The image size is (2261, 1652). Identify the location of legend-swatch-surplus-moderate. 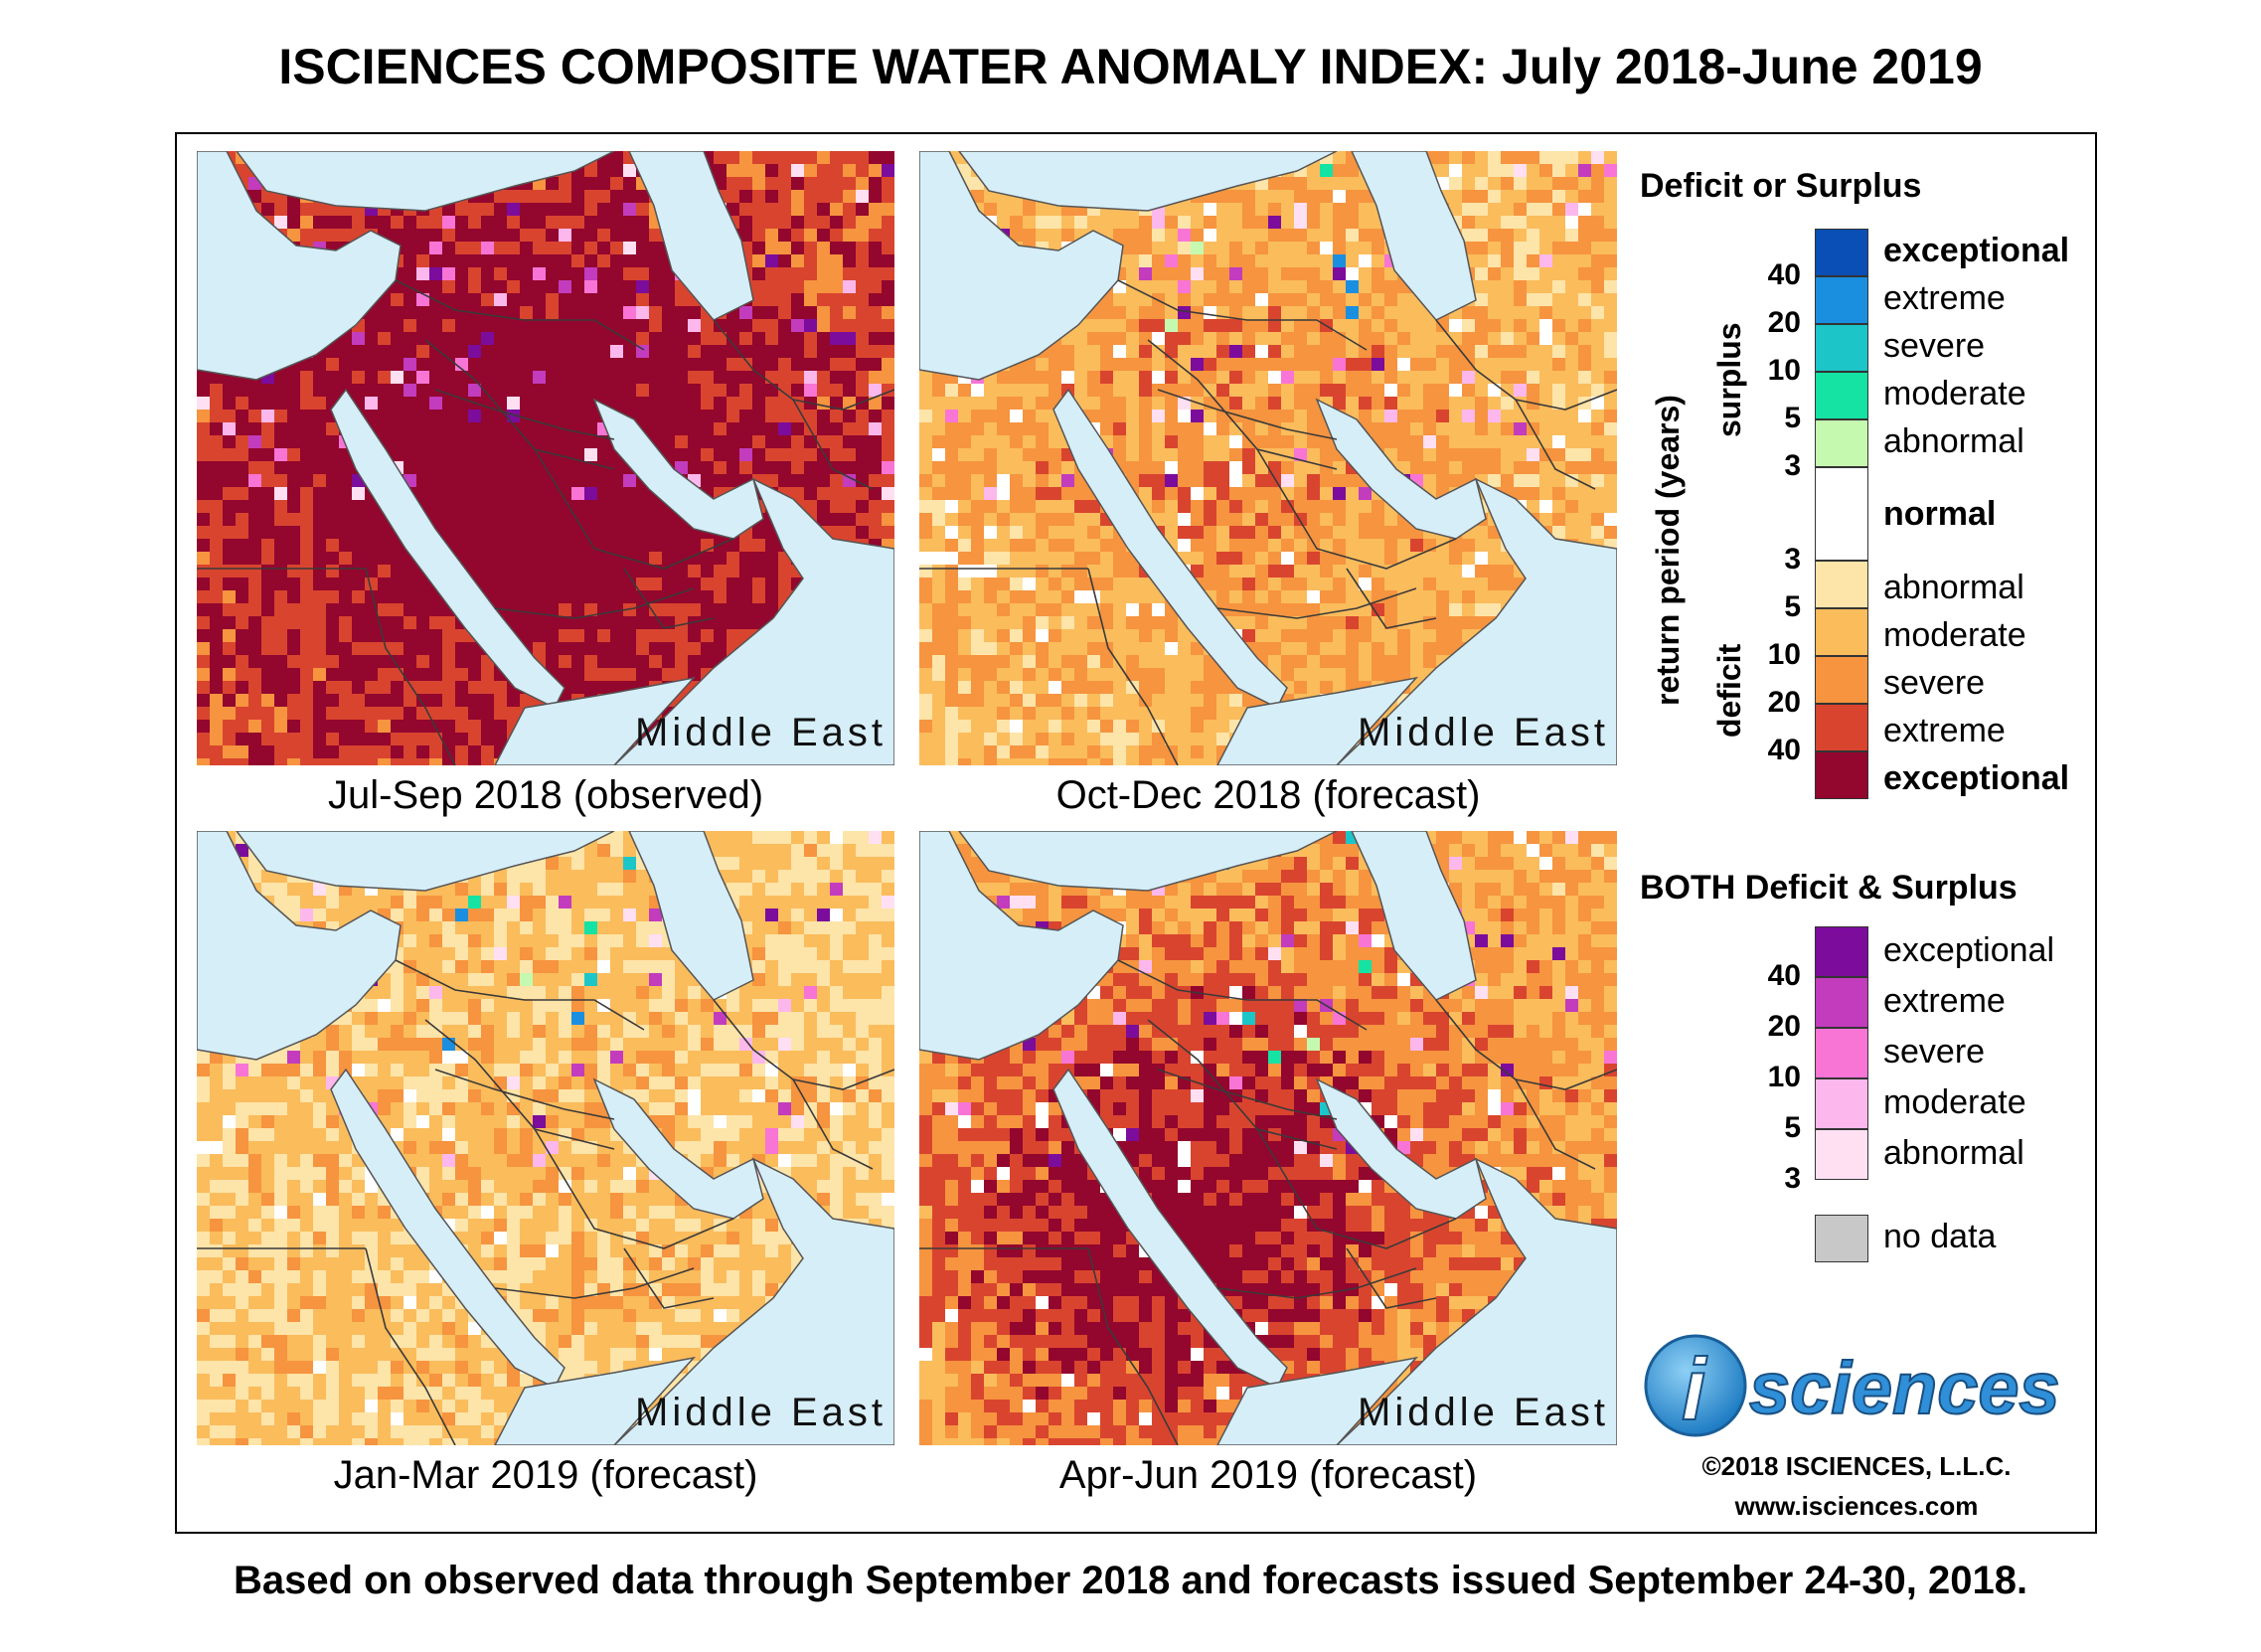
(1841, 395).